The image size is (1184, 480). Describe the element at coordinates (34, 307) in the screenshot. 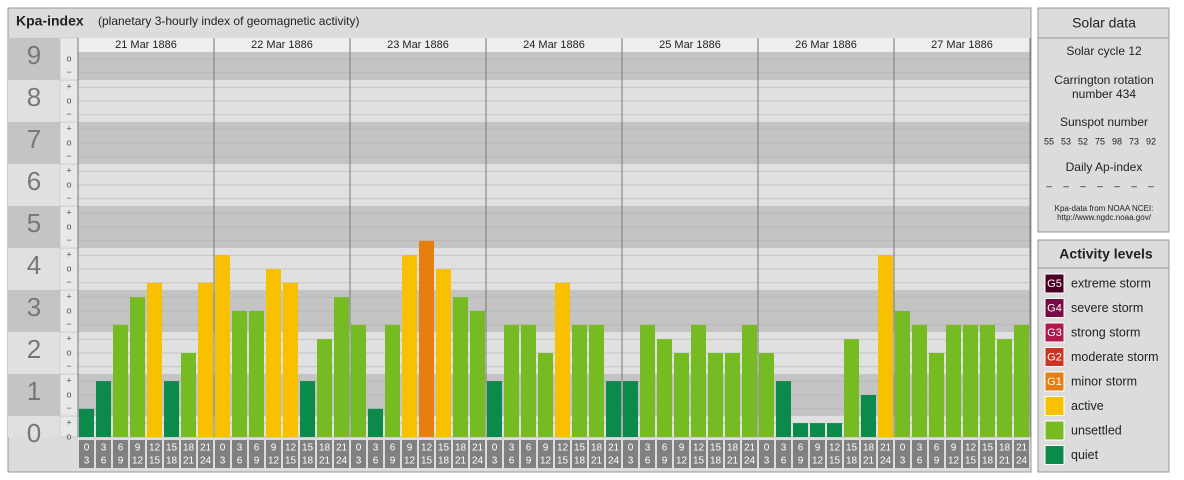

I see `y-tick-label: 3` at that location.